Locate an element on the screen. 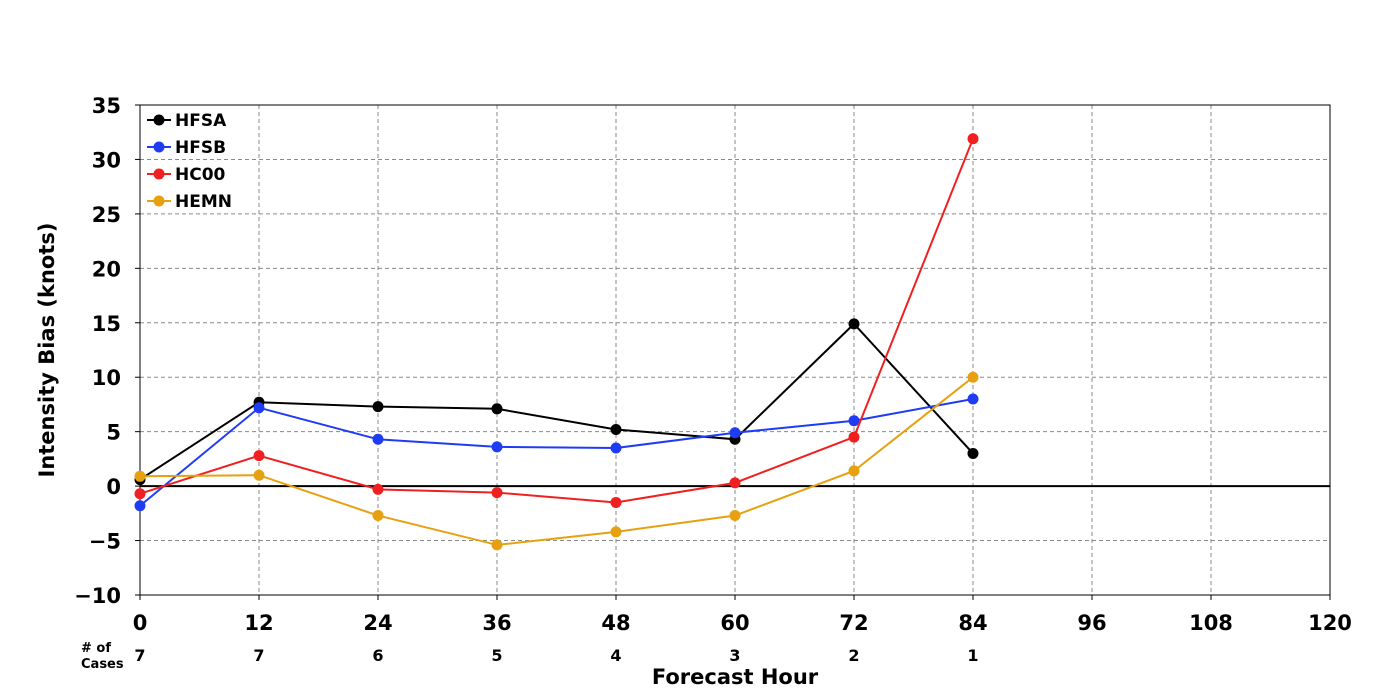  y-tick-label: 35 is located at coordinates (106, 106).